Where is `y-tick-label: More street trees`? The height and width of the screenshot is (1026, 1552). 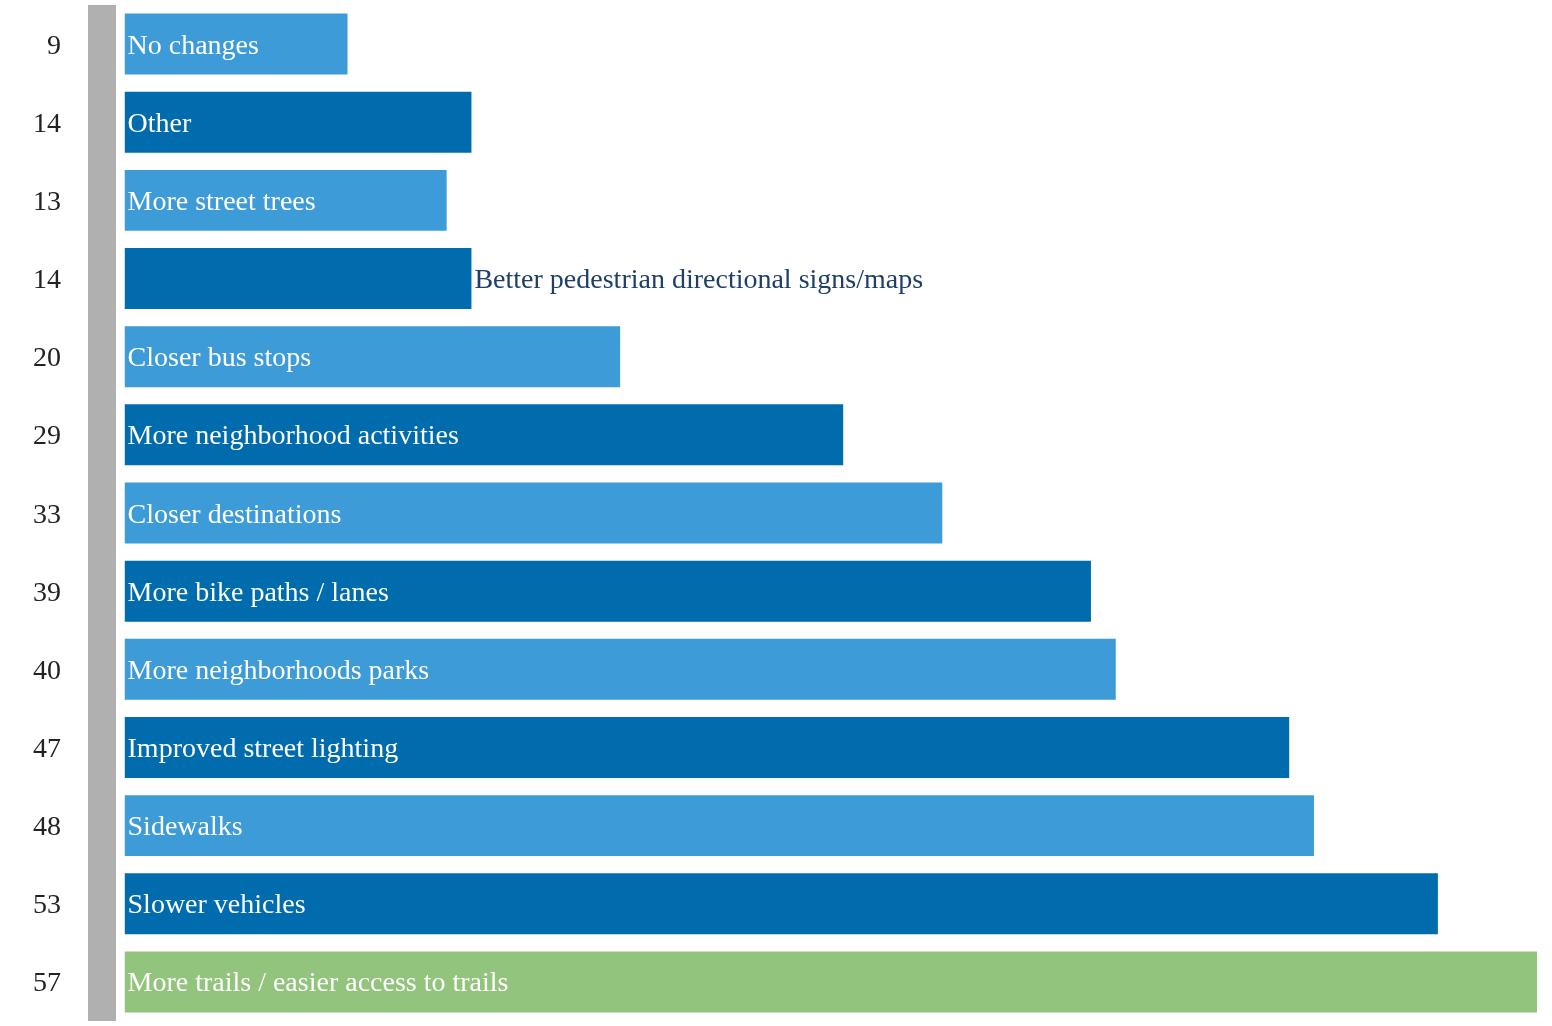
y-tick-label: More street trees is located at coordinates (221, 200).